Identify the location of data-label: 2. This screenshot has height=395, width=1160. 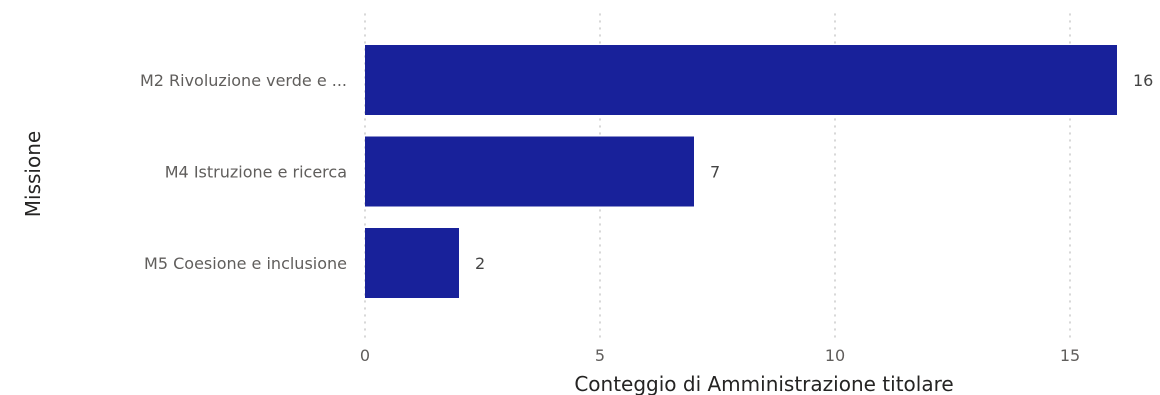
(480, 263).